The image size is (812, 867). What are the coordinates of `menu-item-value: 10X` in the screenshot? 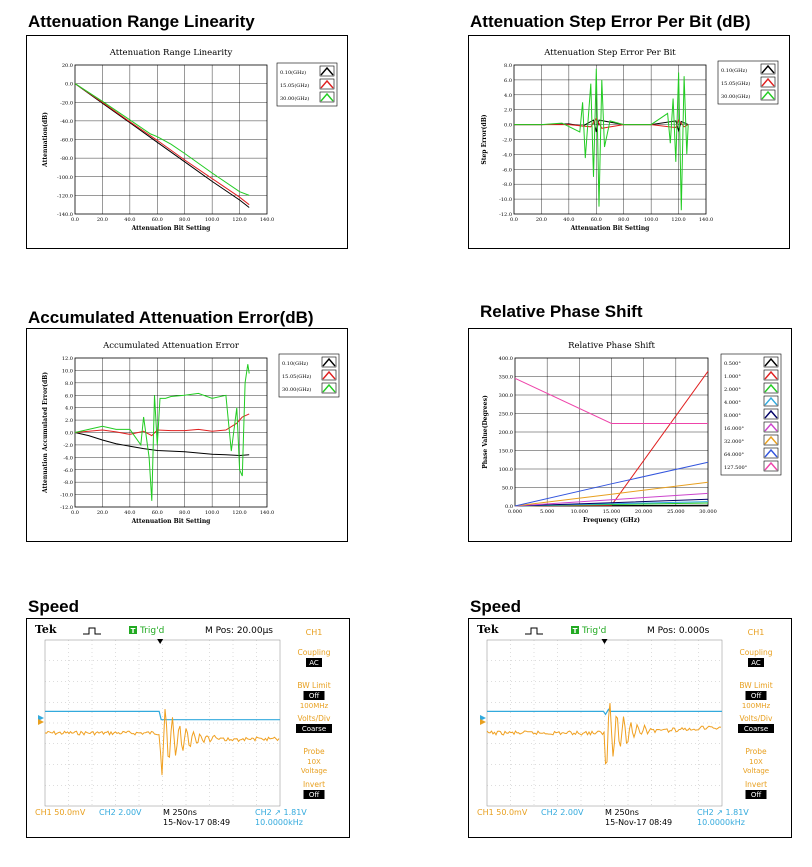 It's located at (314, 762).